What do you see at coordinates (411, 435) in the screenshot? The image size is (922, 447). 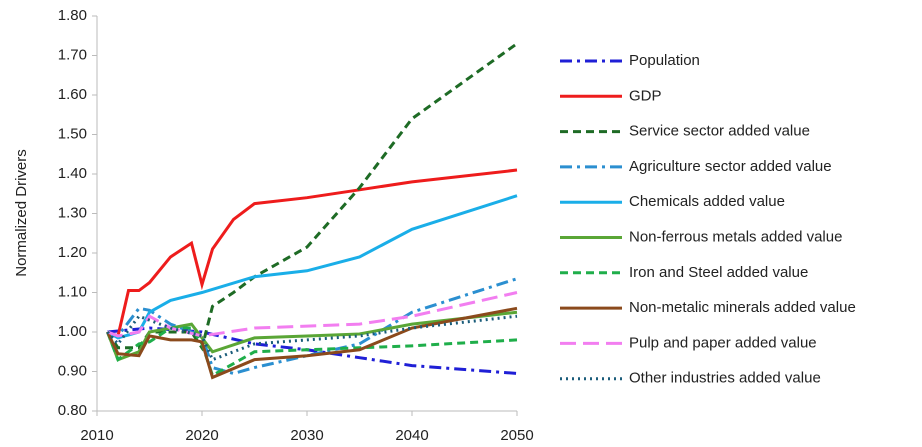 I see `x-tick-label: 2040` at bounding box center [411, 435].